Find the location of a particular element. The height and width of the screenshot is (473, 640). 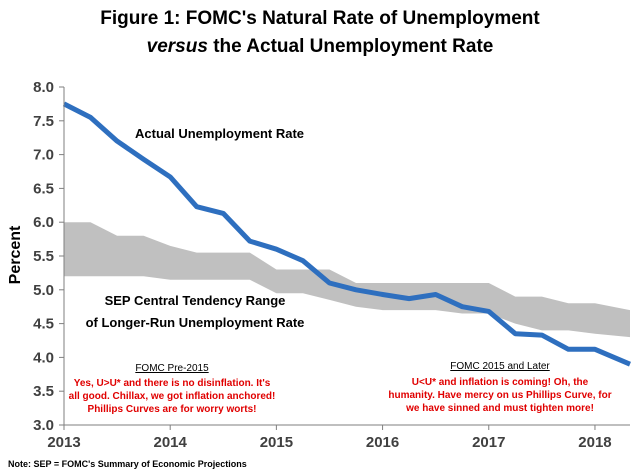

x-tick-label: 2014 is located at coordinates (171, 442).